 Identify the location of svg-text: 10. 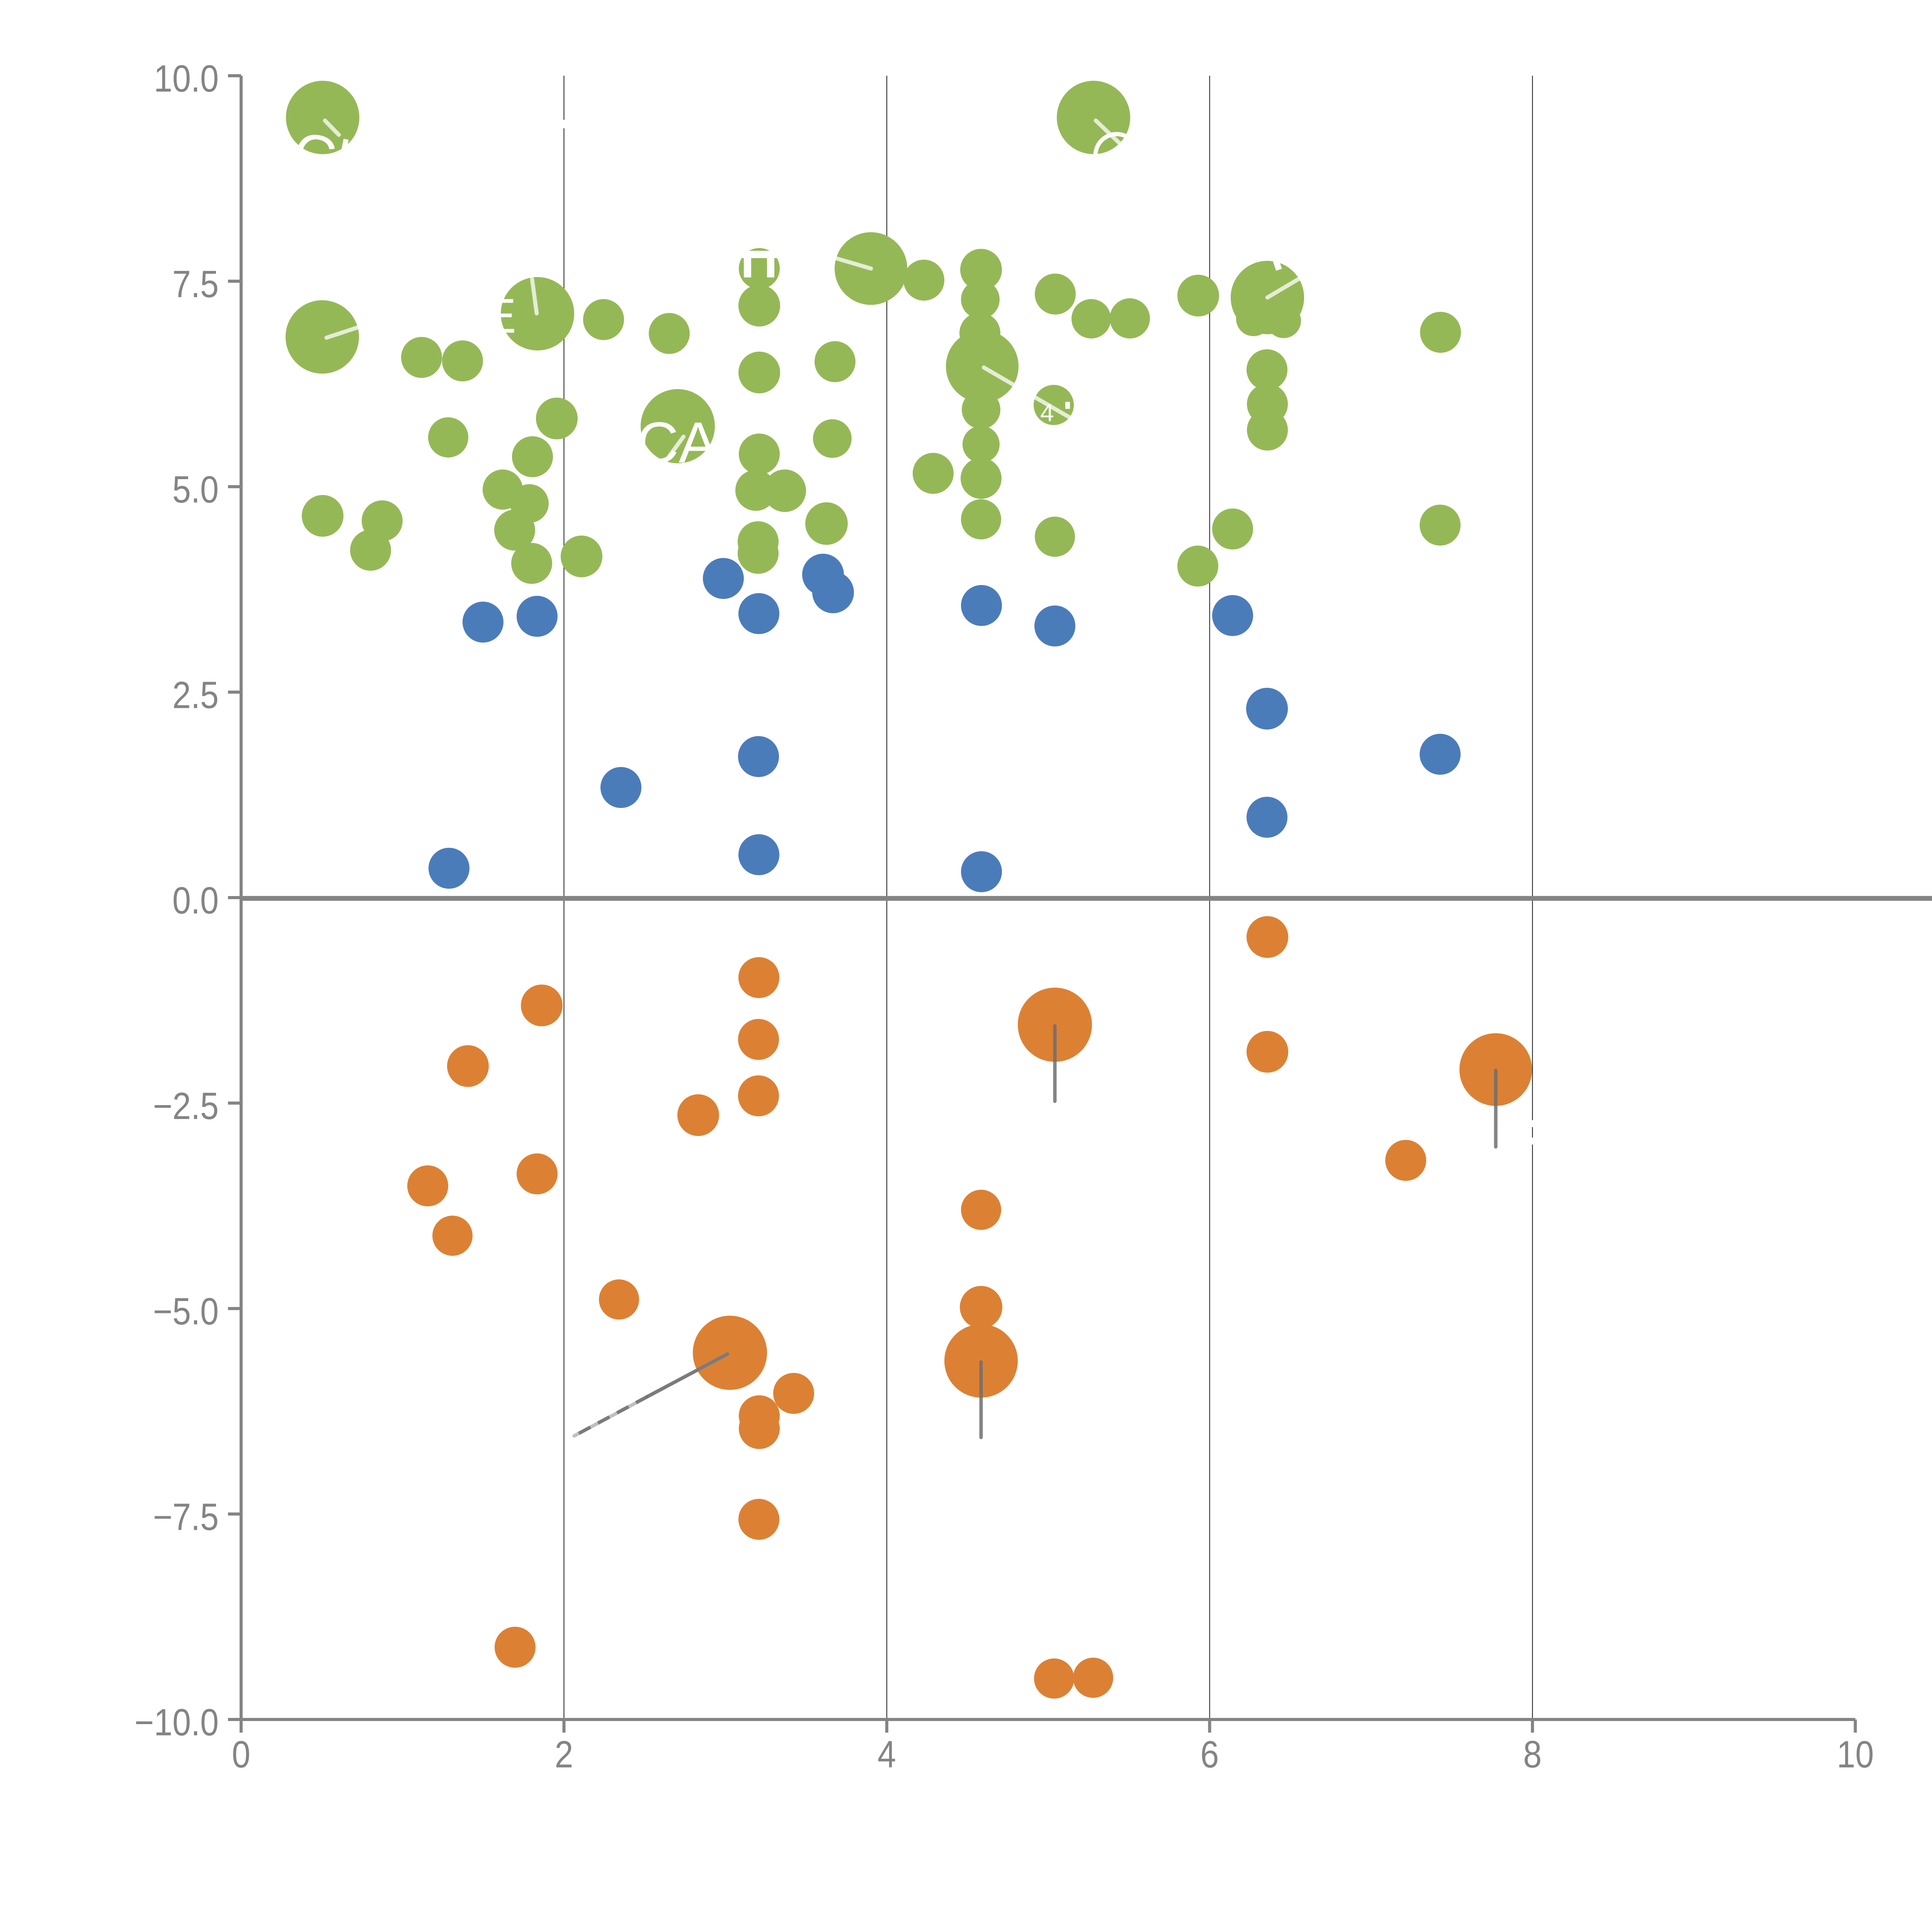
(1856, 1755).